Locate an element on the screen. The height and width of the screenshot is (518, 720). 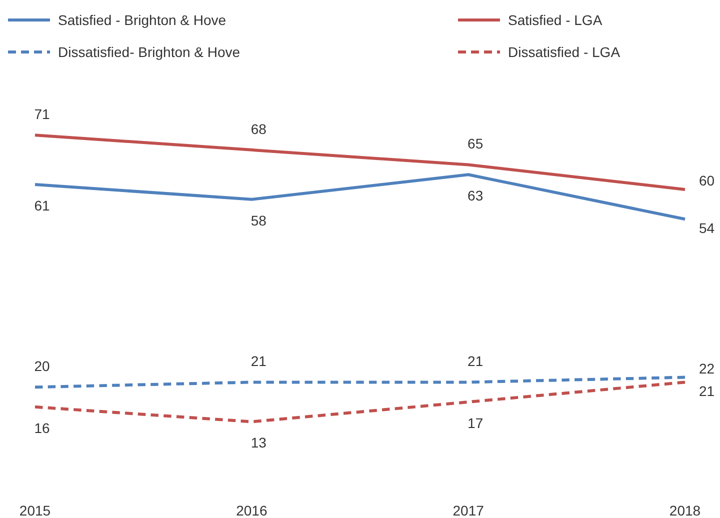
legend-label: Satisfied - LGA is located at coordinates (555, 20).